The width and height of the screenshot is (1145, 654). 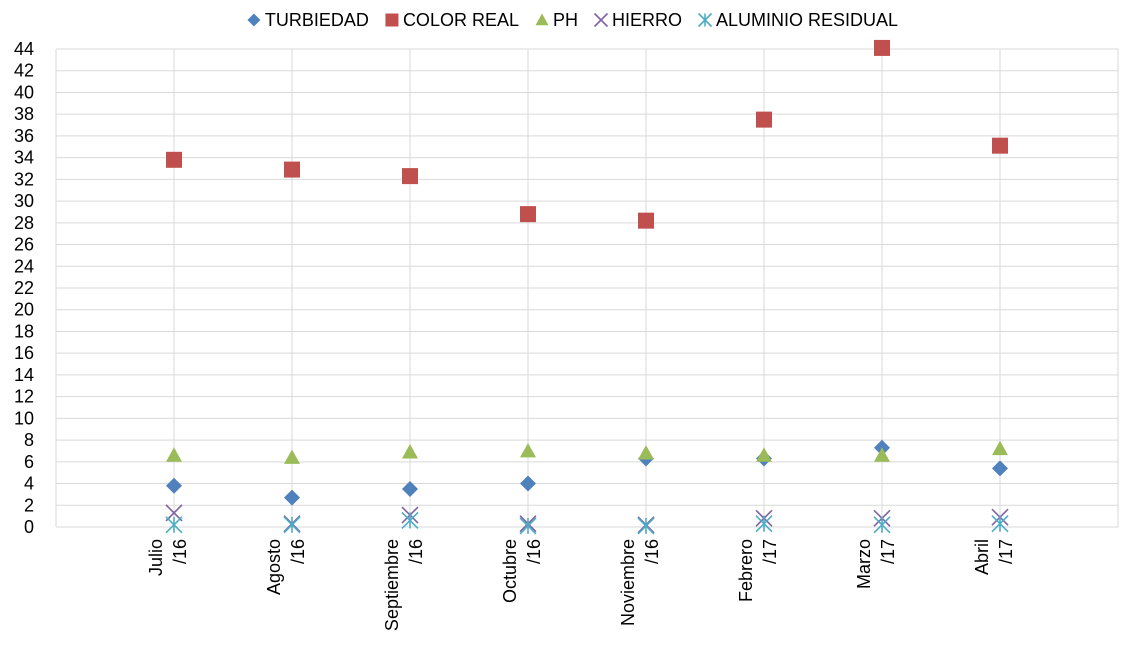 What do you see at coordinates (510, 571) in the screenshot?
I see `x-tick-label: Octubre` at bounding box center [510, 571].